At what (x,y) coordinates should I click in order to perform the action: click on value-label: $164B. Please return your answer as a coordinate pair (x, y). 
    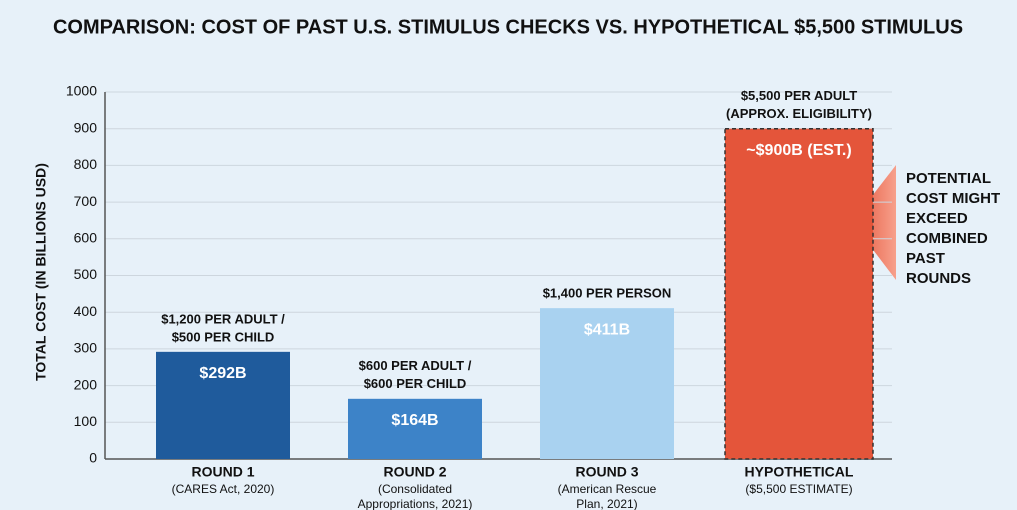
    Looking at the image, I should click on (414, 420).